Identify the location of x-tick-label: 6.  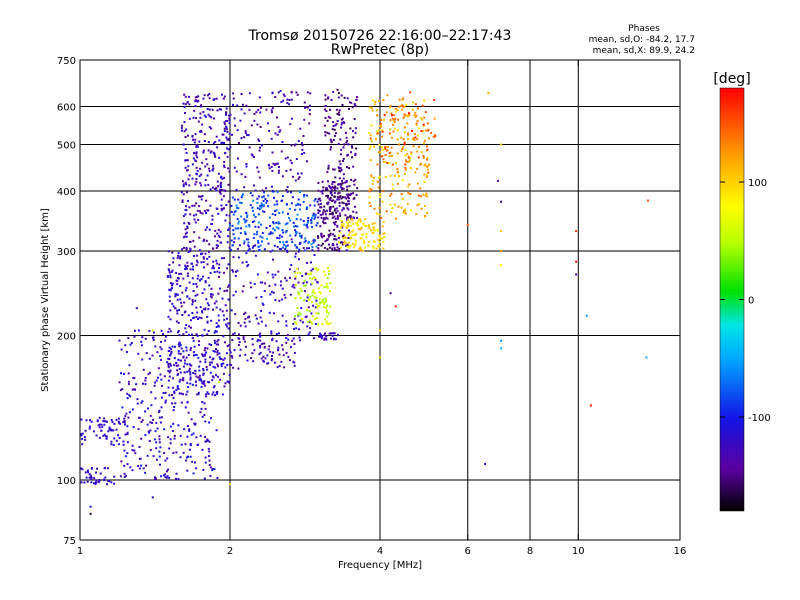
(468, 551).